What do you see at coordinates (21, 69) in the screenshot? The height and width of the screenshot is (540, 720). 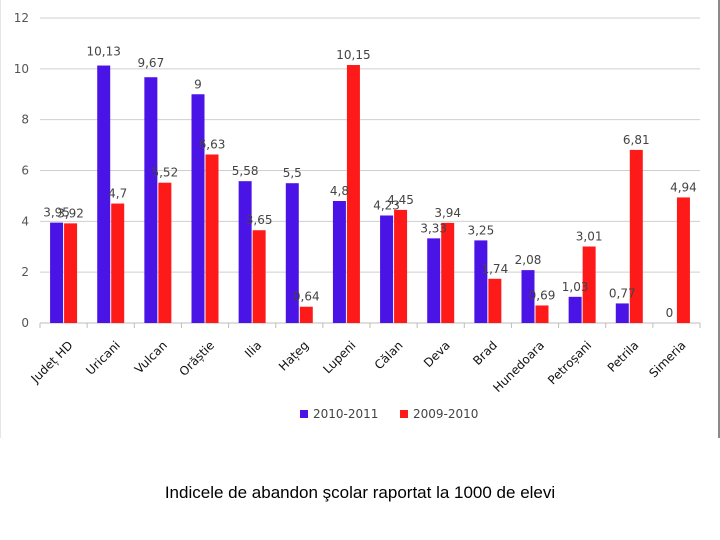 I see `y-tick-label: 10` at bounding box center [21, 69].